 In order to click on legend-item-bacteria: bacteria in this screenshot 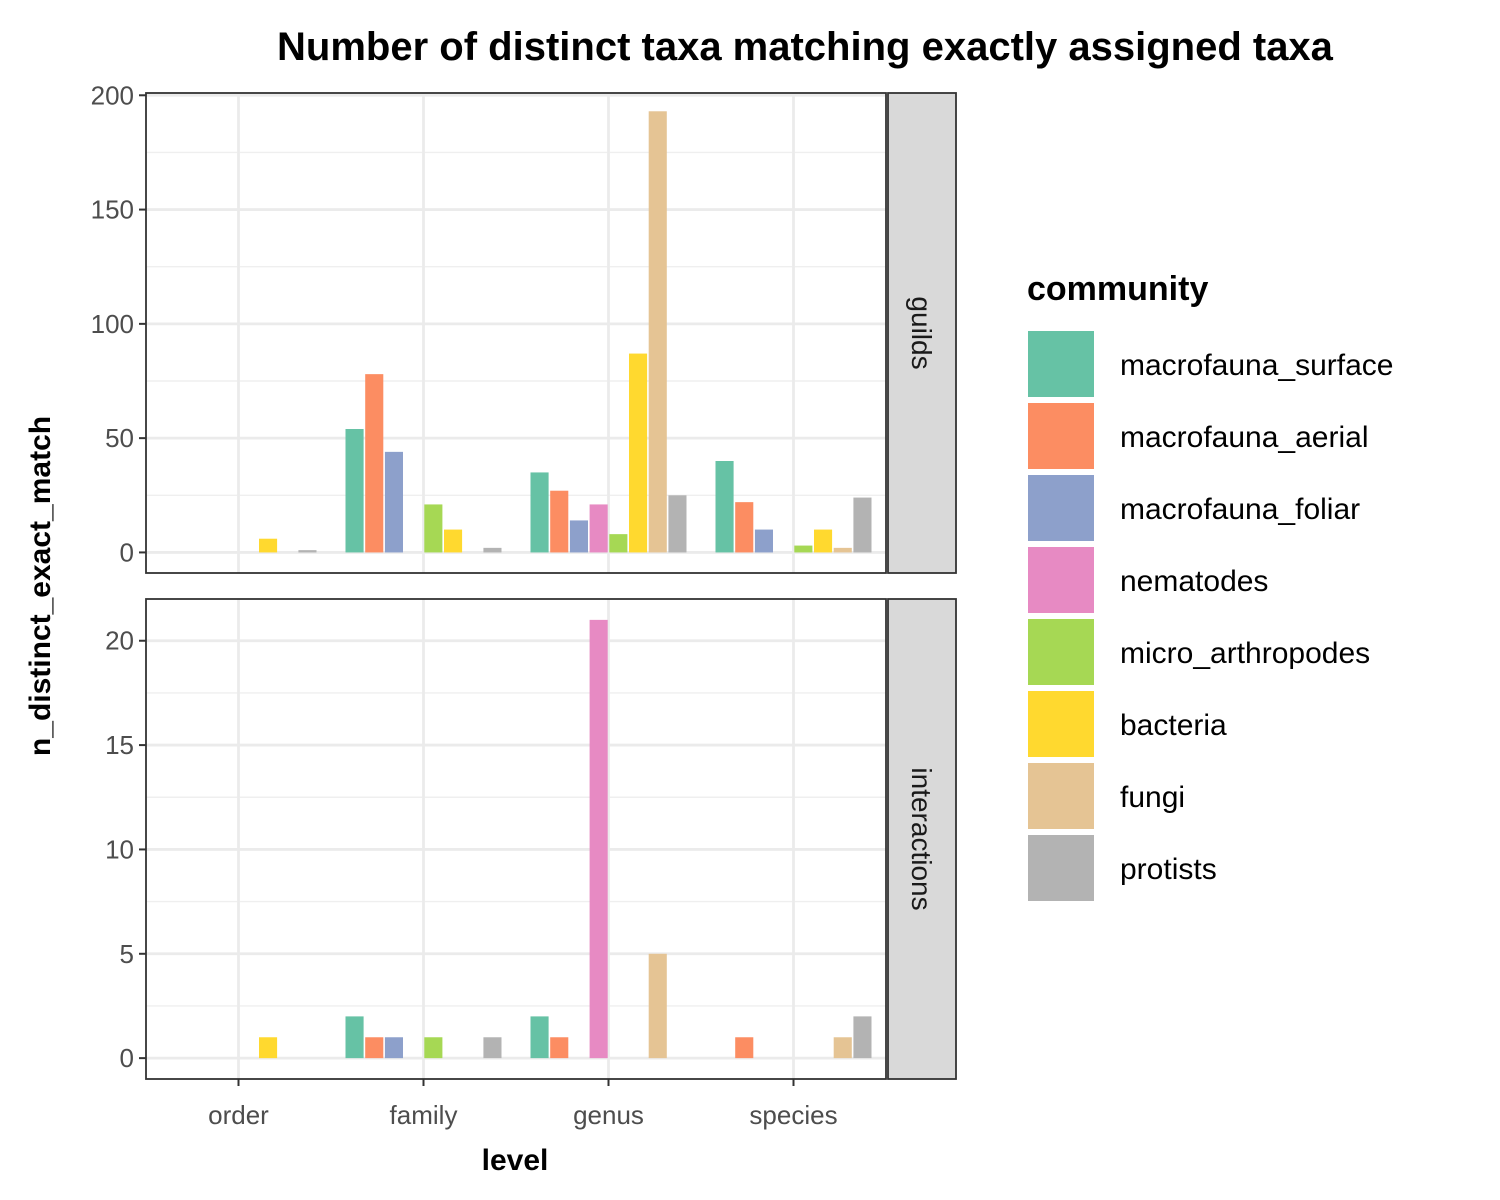, I will do `click(1127, 724)`.